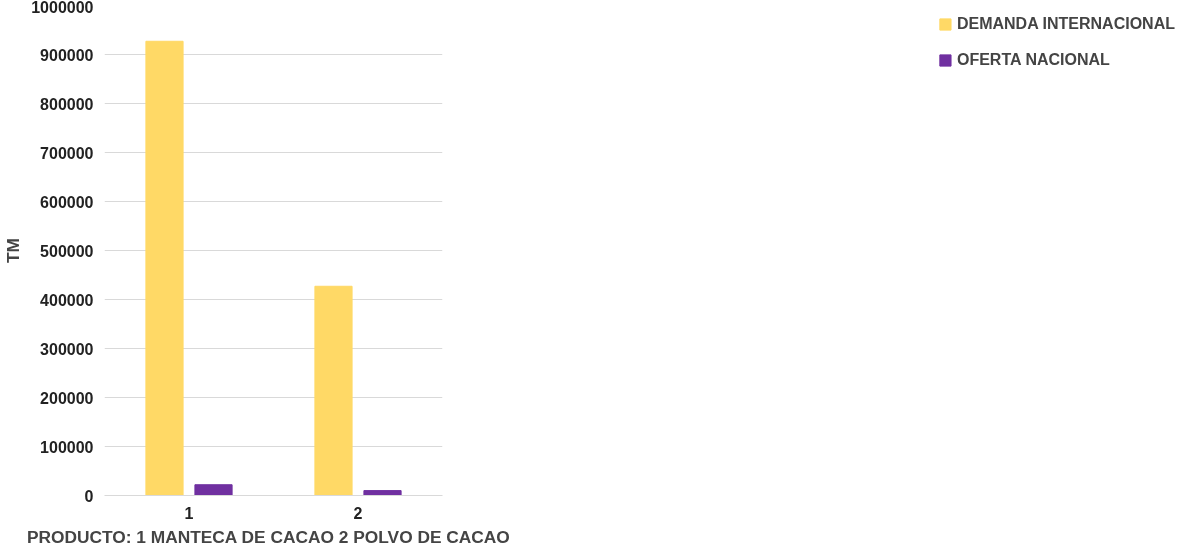 The image size is (1187, 551). Describe the element at coordinates (89, 496) in the screenshot. I see `y-tick-label: 0` at that location.